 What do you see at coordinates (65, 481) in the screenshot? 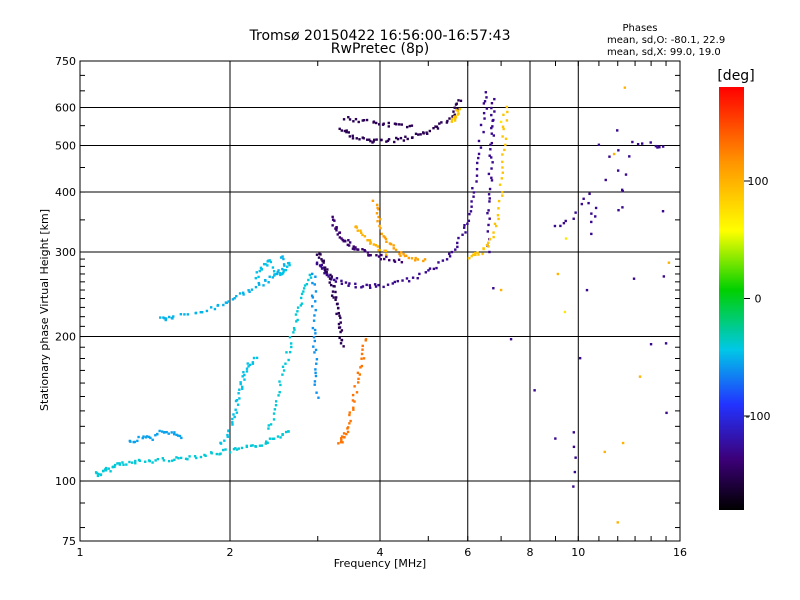
I see `y-tick-label: 100` at bounding box center [65, 481].